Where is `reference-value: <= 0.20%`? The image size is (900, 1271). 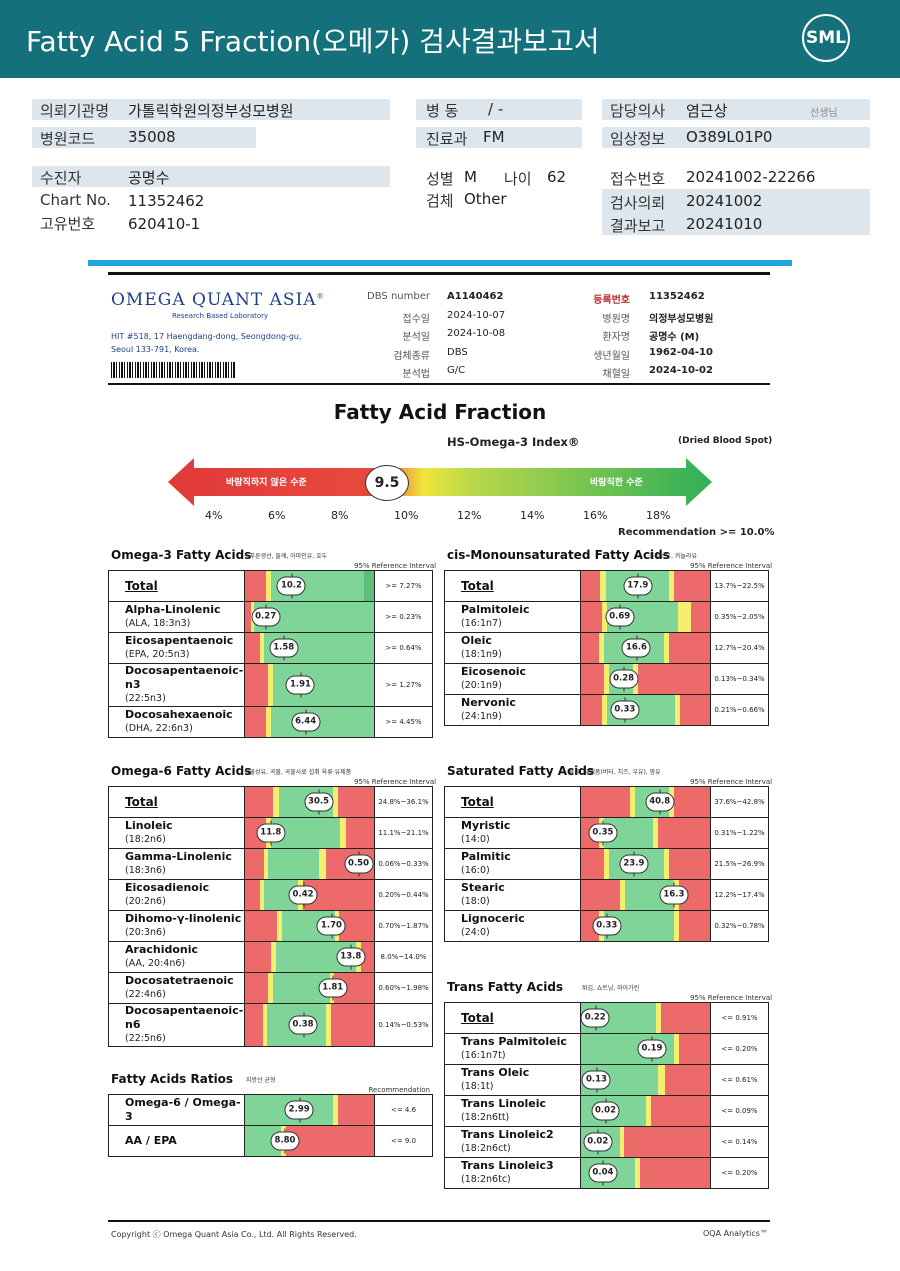
reference-value: <= 0.20% is located at coordinates (739, 1173).